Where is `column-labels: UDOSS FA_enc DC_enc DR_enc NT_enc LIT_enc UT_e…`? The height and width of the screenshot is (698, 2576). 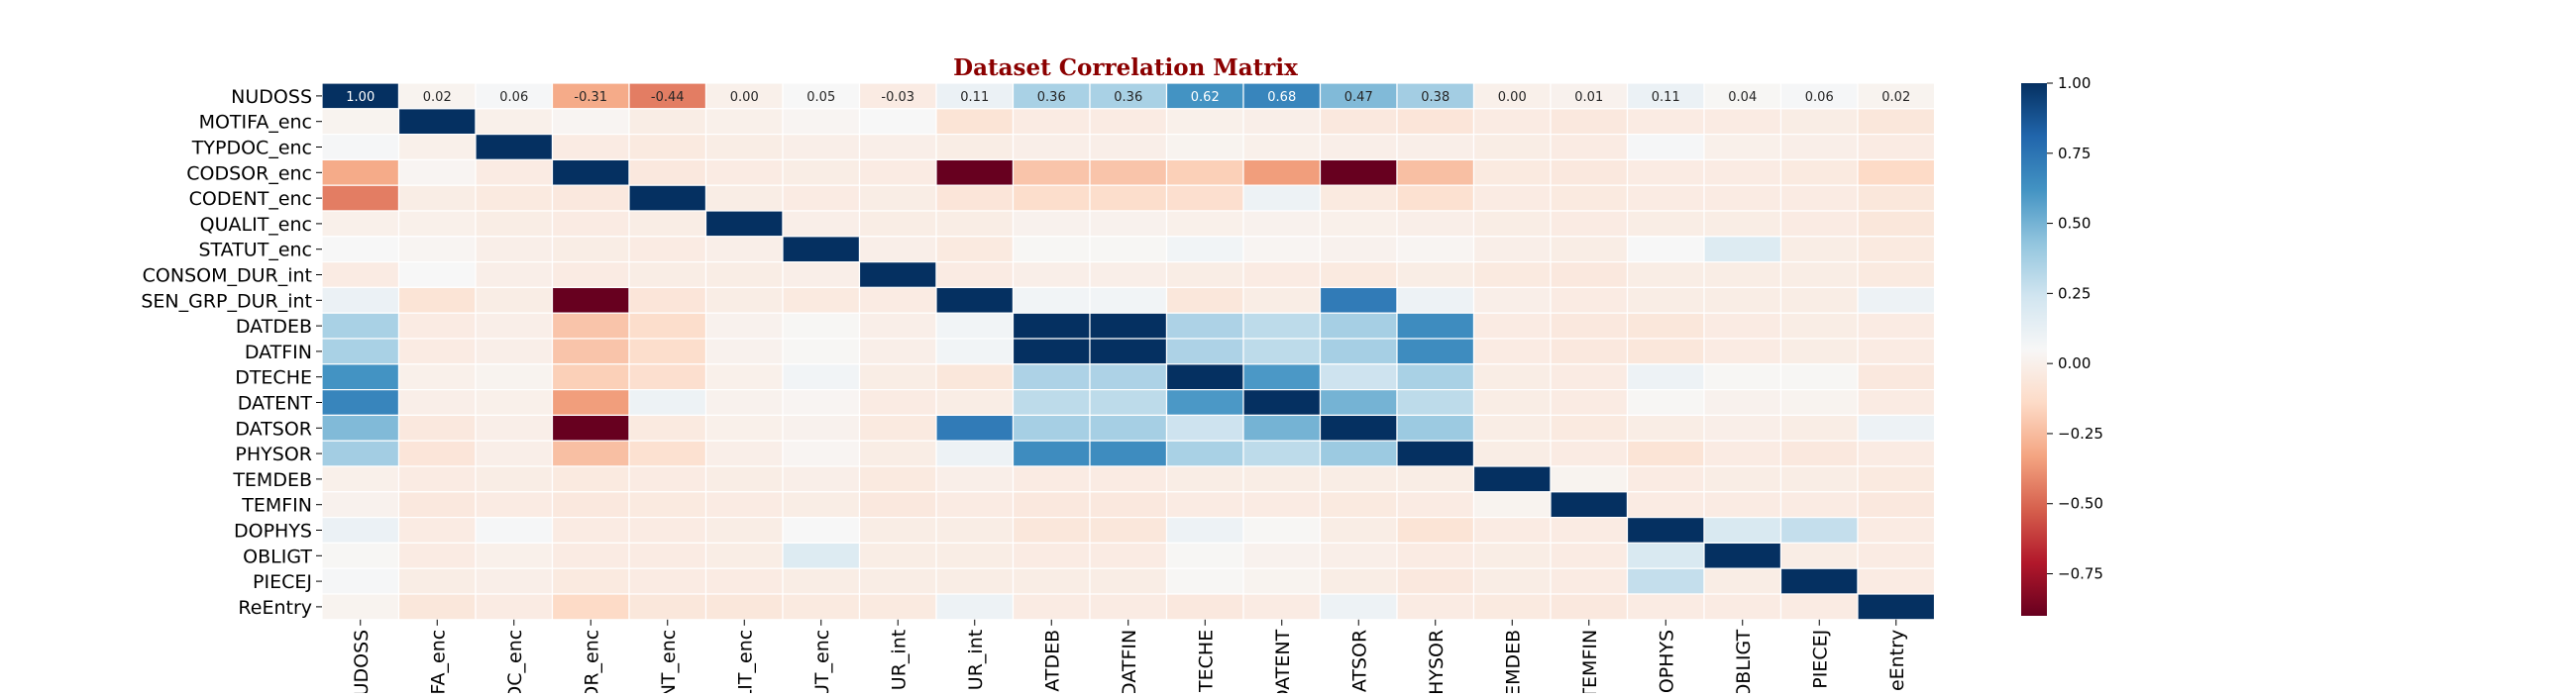 column-labels: UDOSS FA_enc DC_enc DR_enc NT_enc LIT_enc UT_e… is located at coordinates (1129, 658).